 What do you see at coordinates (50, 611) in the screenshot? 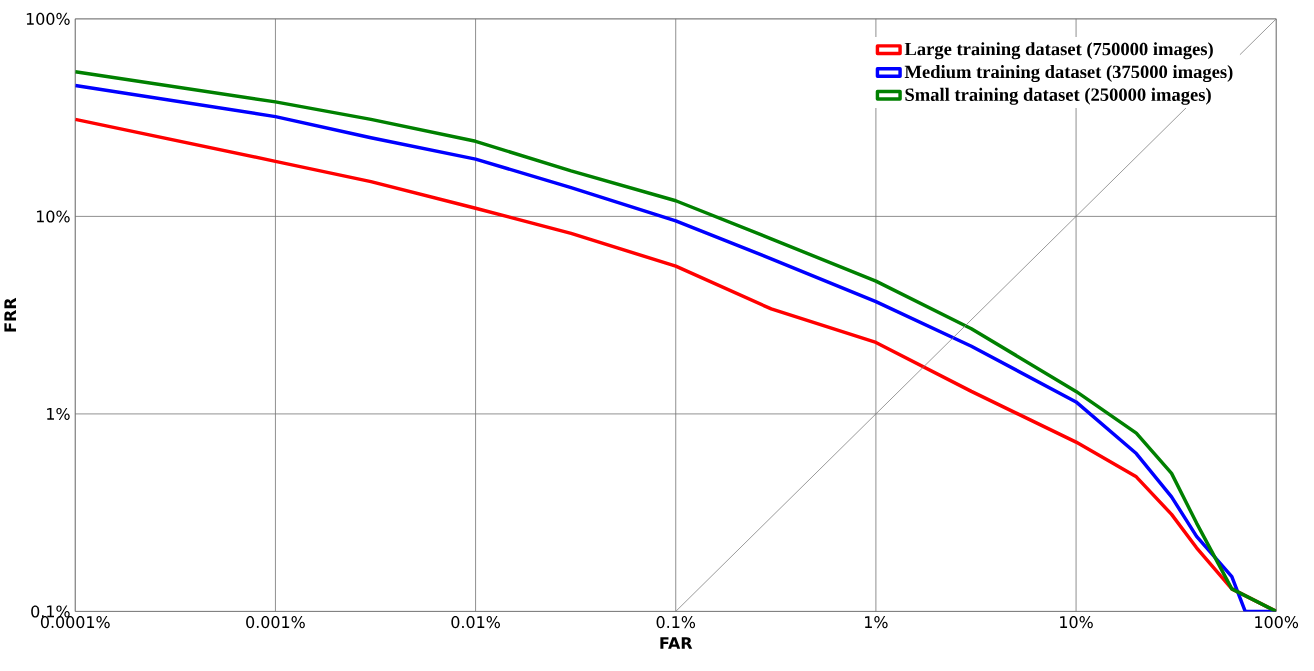
I see `y-tick-label: 0.1%` at bounding box center [50, 611].